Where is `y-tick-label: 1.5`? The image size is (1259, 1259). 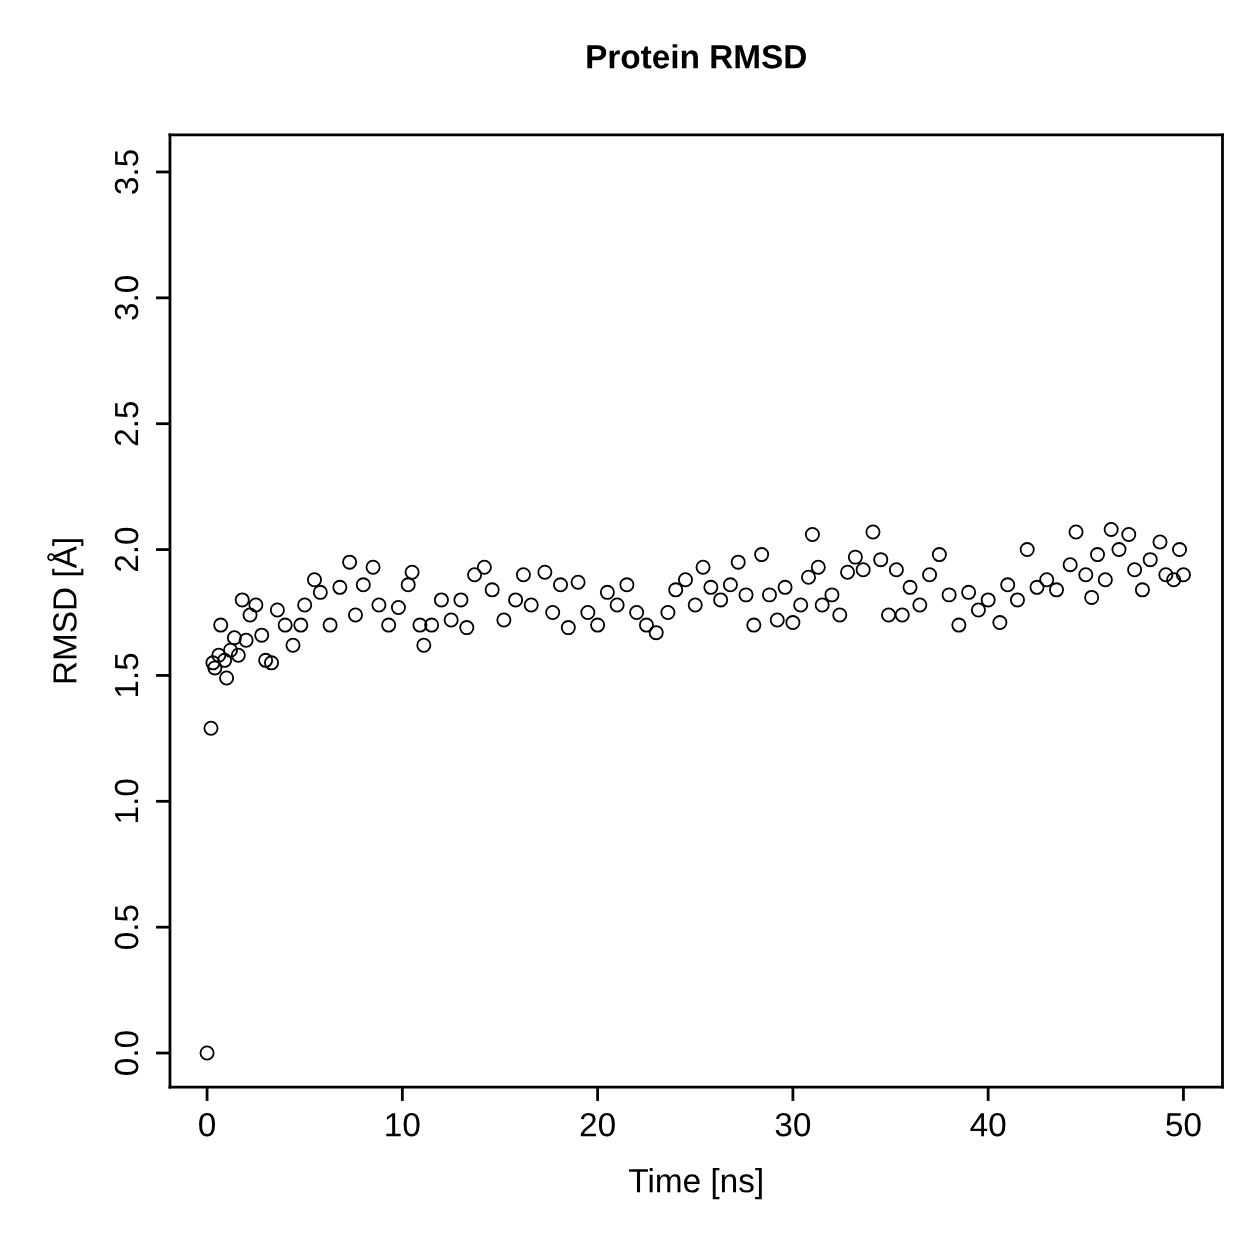 y-tick-label: 1.5 is located at coordinates (127, 675).